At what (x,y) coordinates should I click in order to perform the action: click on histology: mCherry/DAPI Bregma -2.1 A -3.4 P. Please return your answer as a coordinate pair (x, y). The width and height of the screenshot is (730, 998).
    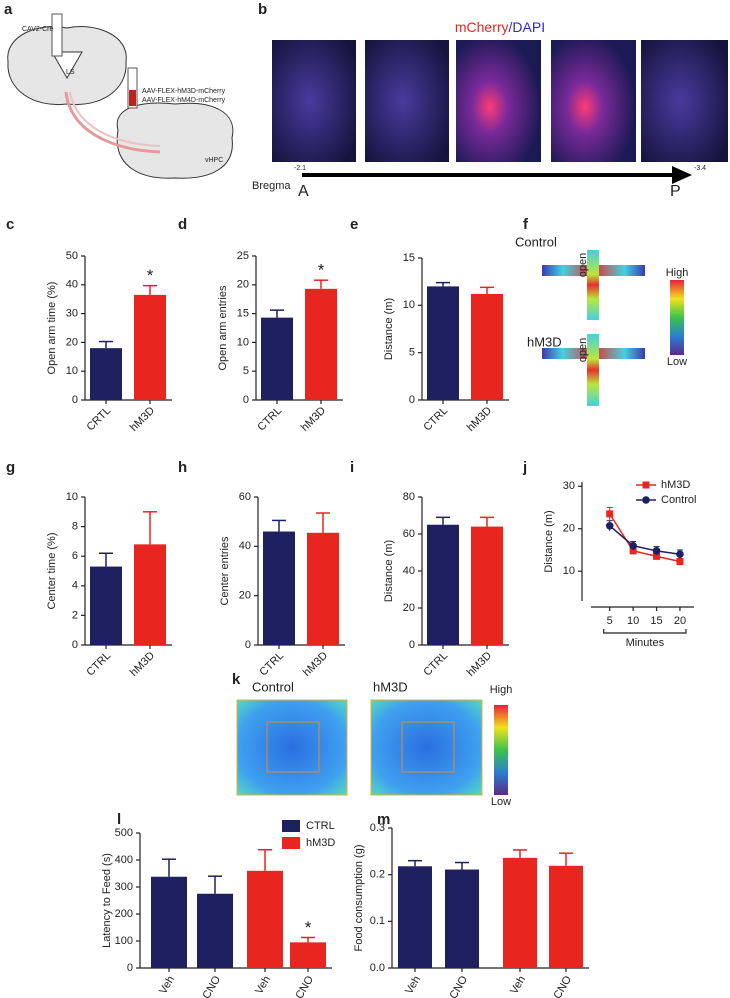
    Looking at the image, I should click on (490, 109).